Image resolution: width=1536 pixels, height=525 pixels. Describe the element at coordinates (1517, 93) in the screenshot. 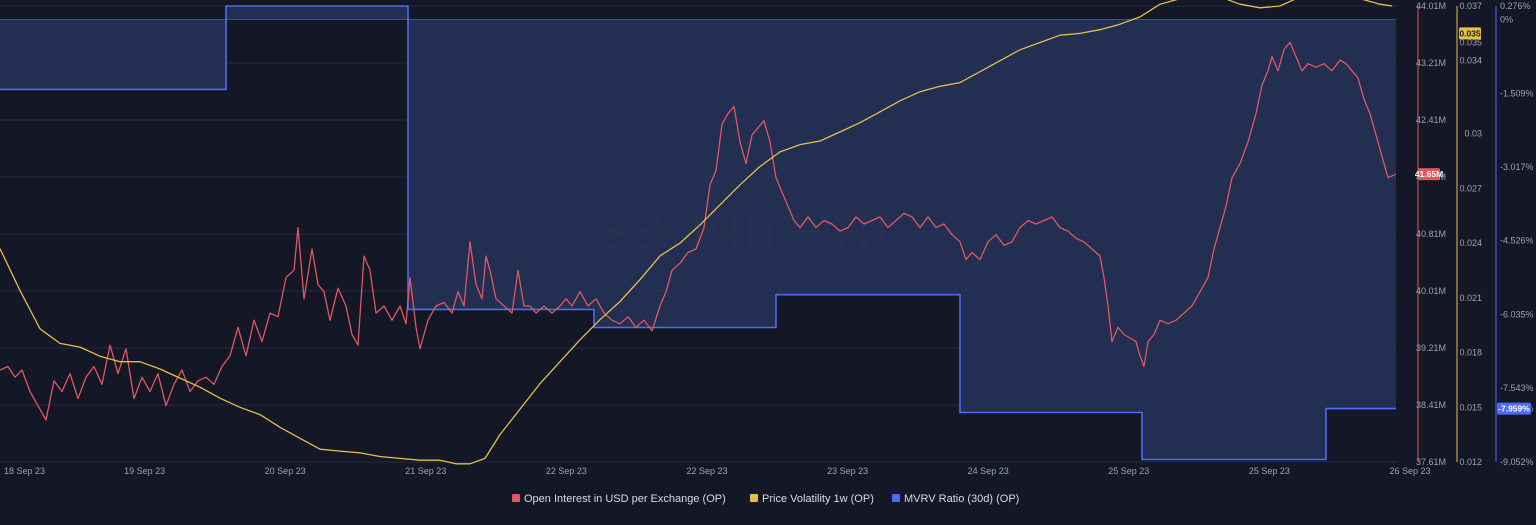

I see `axis-tick-mvrv-2: -1.509%` at that location.